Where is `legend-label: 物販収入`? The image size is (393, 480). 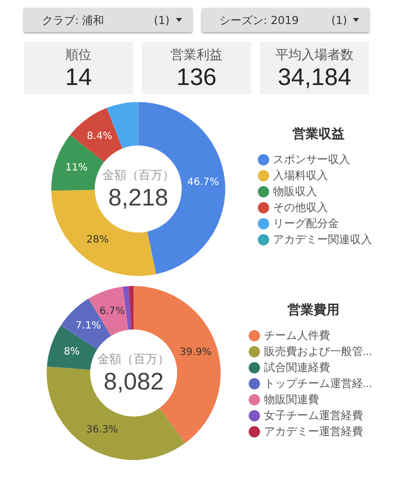 legend-label: 物販収入 is located at coordinates (295, 191).